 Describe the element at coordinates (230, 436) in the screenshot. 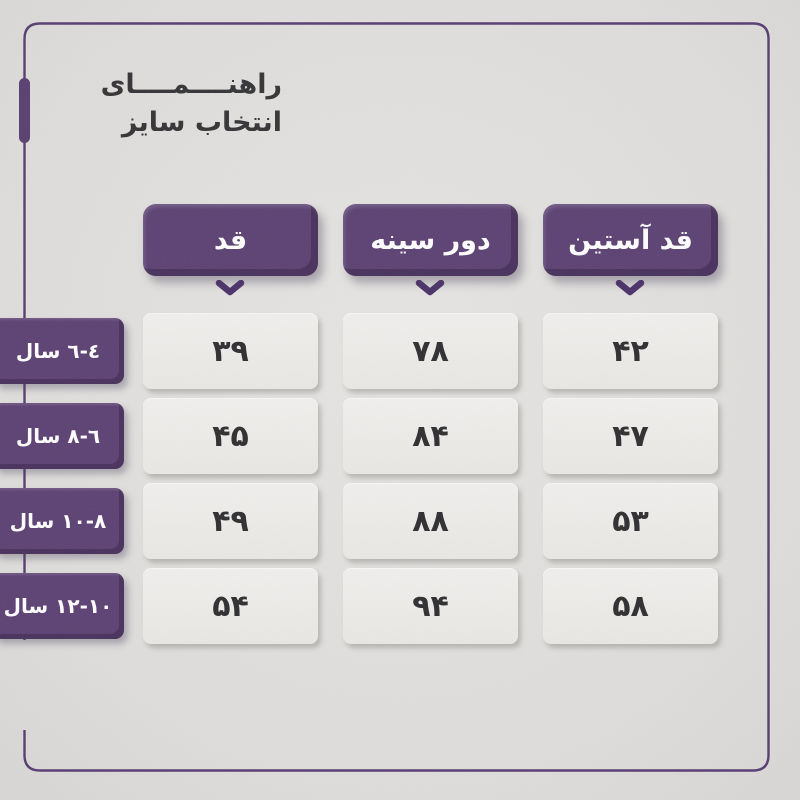

I see `table-cell-height-r2: ۴۵` at that location.